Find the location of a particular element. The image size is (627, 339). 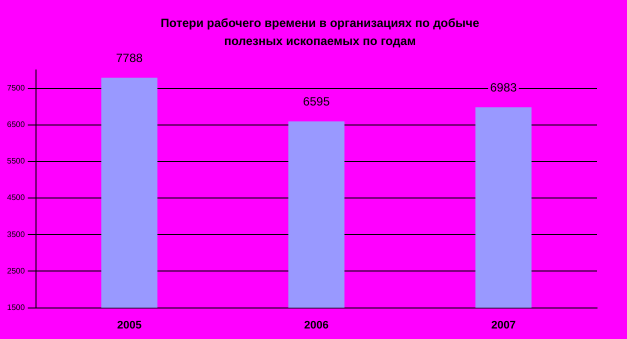

x-tick-label: 2005 is located at coordinates (129, 325).